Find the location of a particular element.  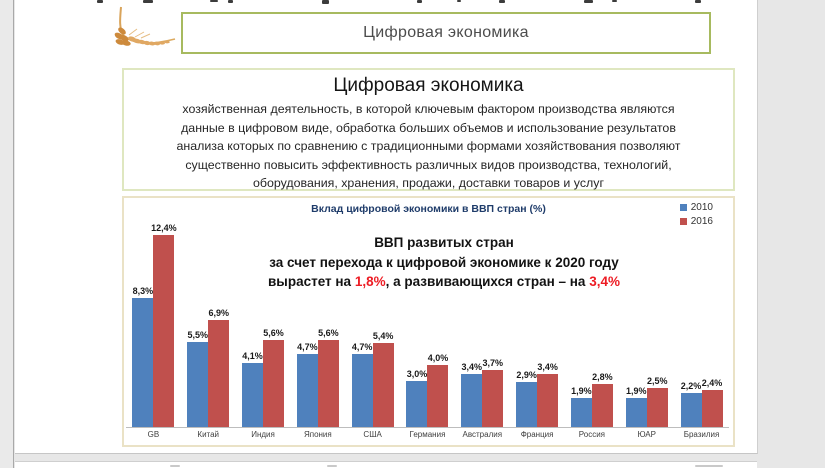

bar-value-label: 2,9% is located at coordinates (526, 375).